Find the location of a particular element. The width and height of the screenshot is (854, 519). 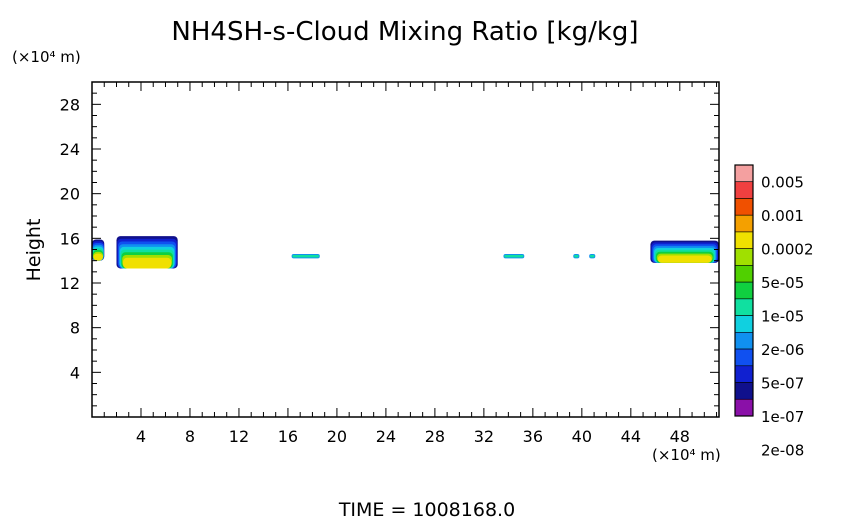

x-tick-label: 44 is located at coordinates (631, 436).